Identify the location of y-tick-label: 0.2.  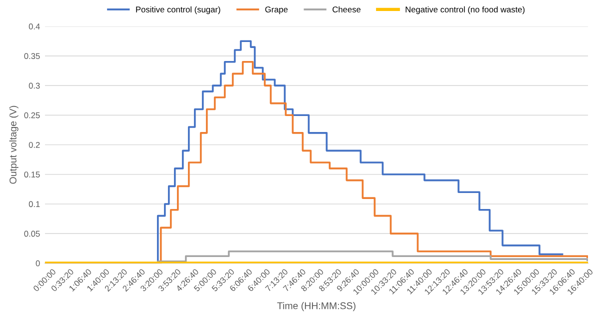
(34, 145).